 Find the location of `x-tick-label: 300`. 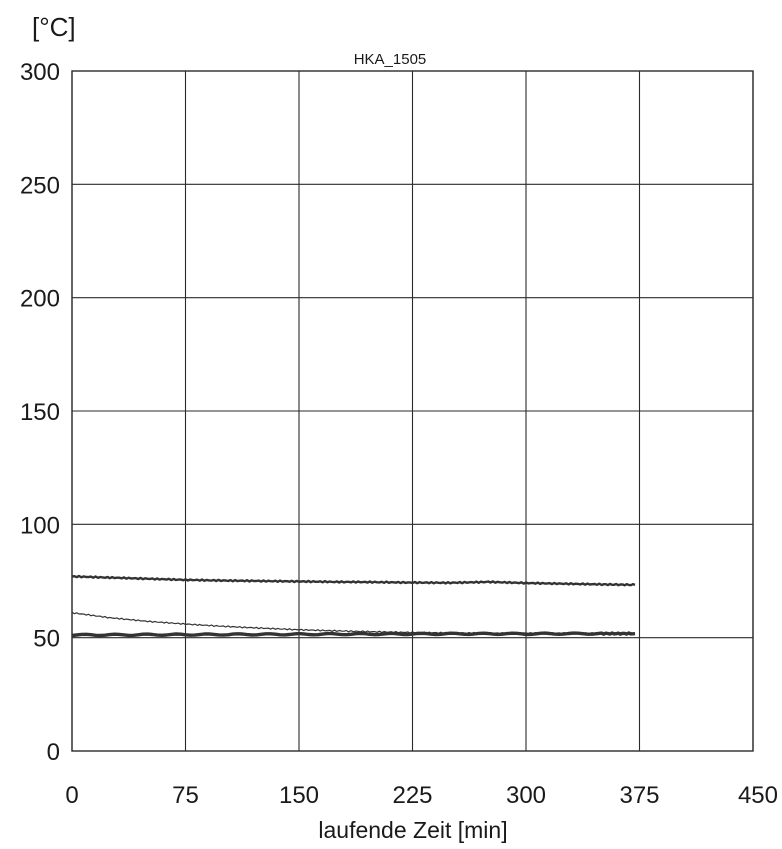

x-tick-label: 300 is located at coordinates (526, 795).